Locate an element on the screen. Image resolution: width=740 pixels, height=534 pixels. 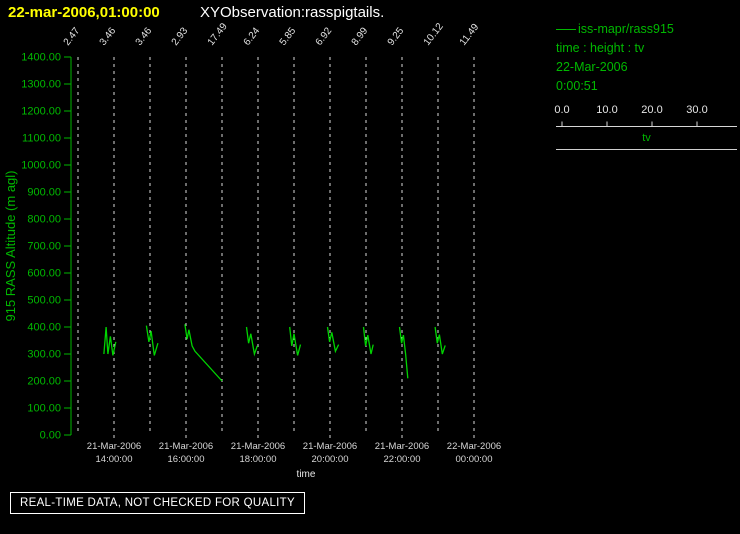
svg-text: 00:00:00 is located at coordinates (474, 459).